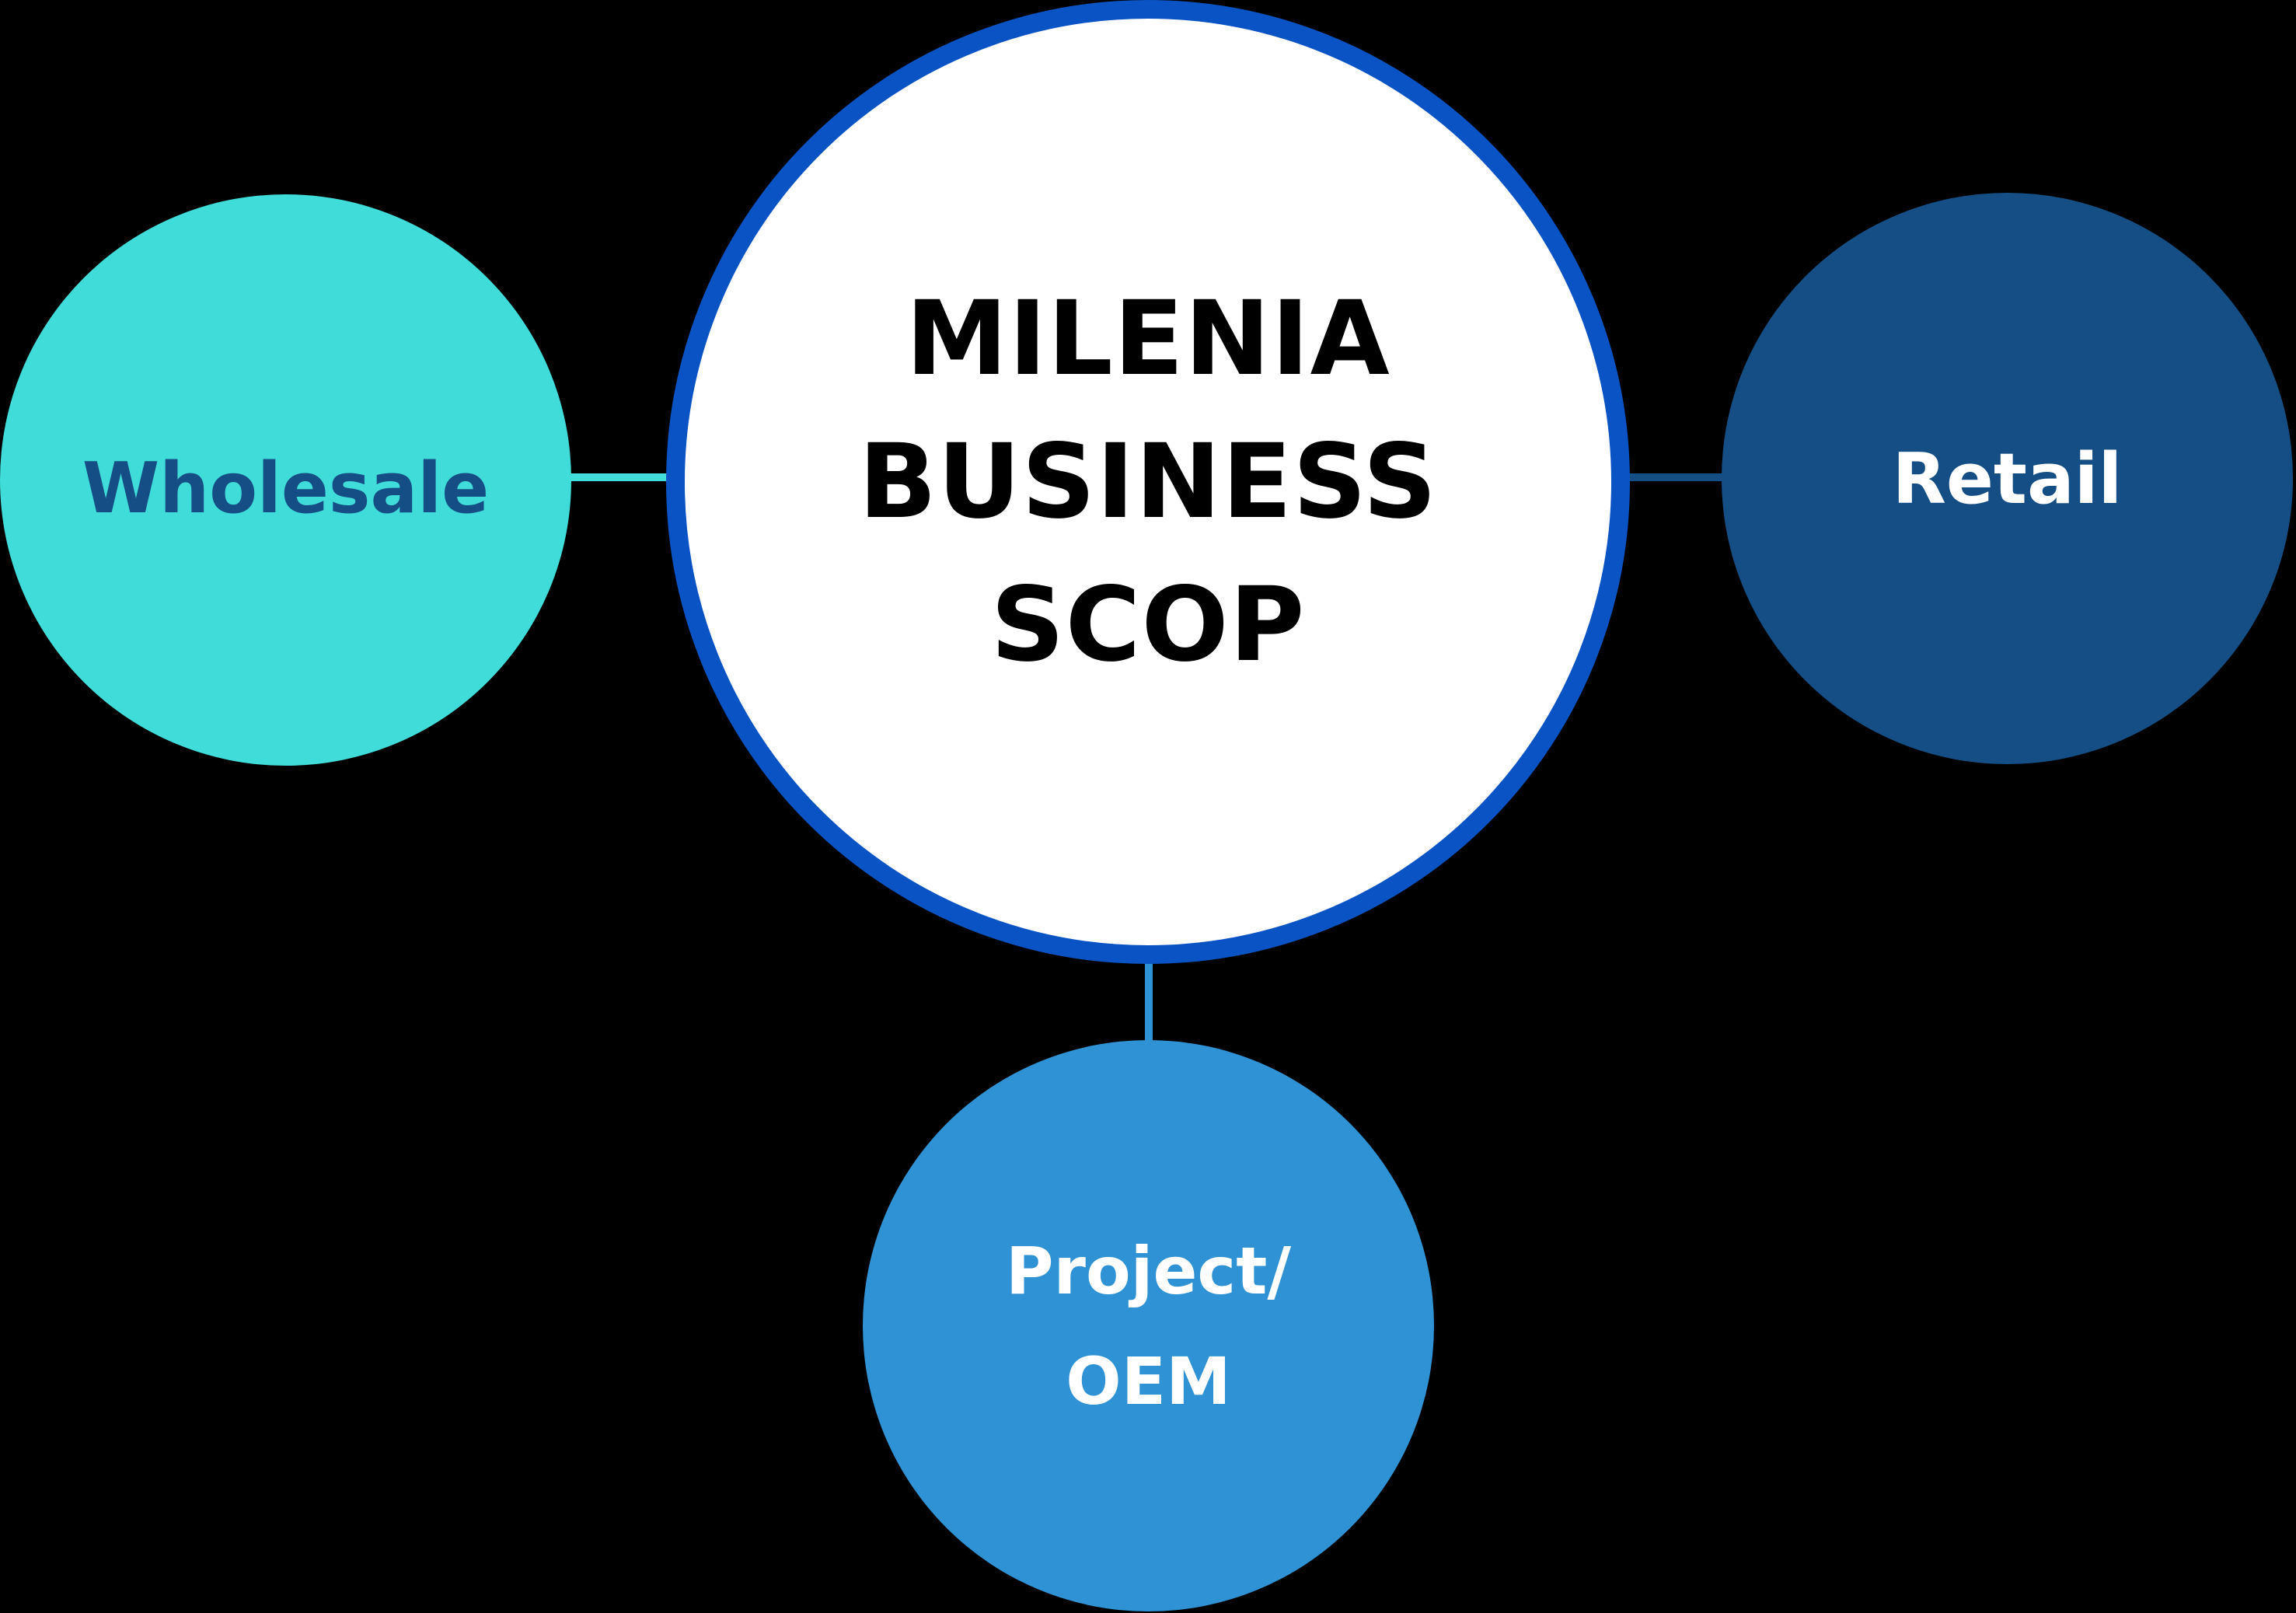 The width and height of the screenshot is (2296, 1613). I want to click on connector-retail, so click(1673, 477).